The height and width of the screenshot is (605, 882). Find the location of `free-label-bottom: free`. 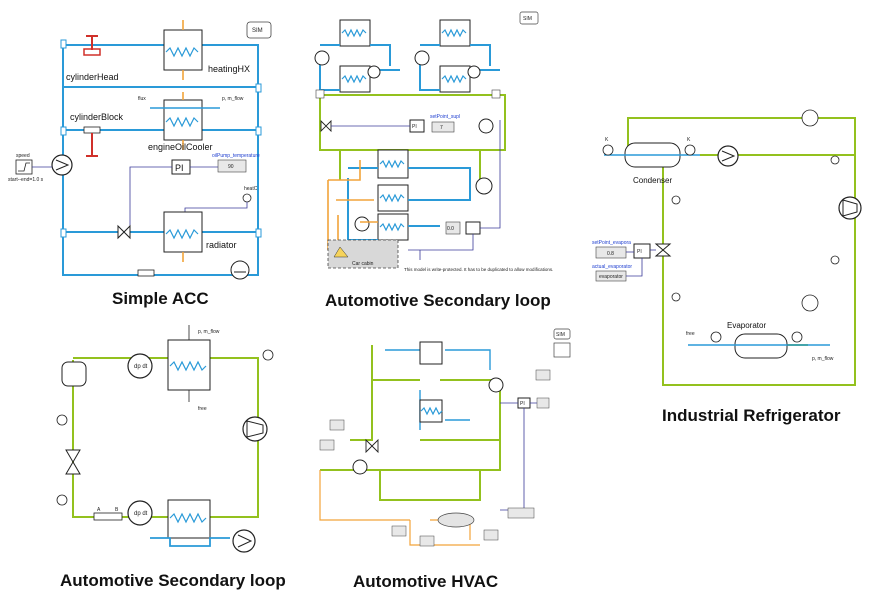

free-label-bottom: free is located at coordinates (202, 409).